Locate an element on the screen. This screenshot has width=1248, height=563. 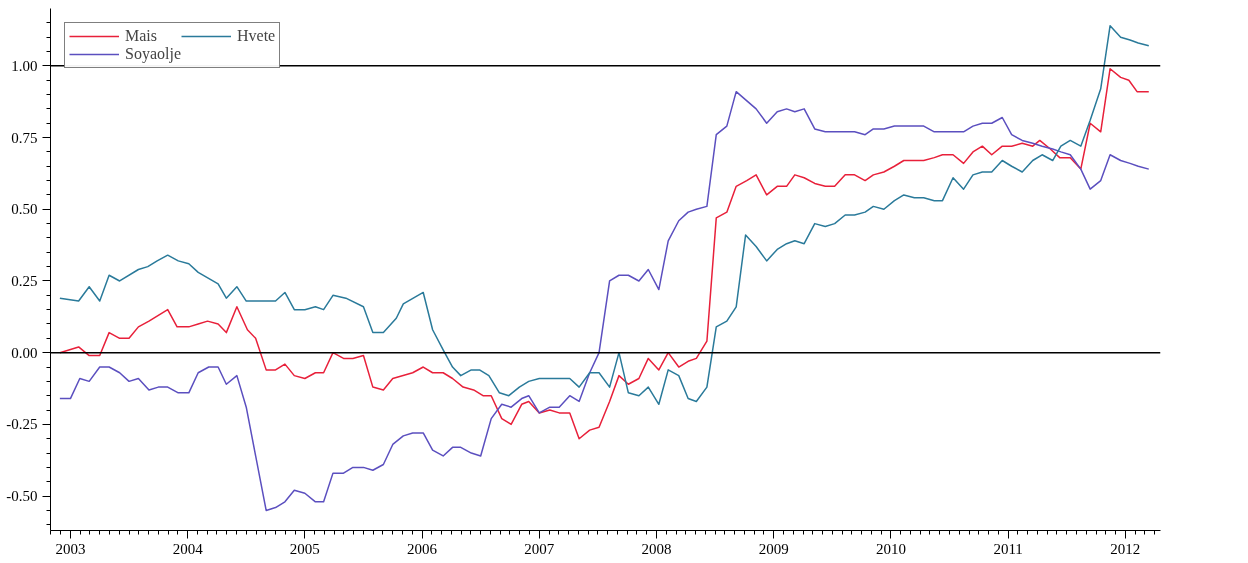
x-tick-label: 2010 is located at coordinates (890, 548).